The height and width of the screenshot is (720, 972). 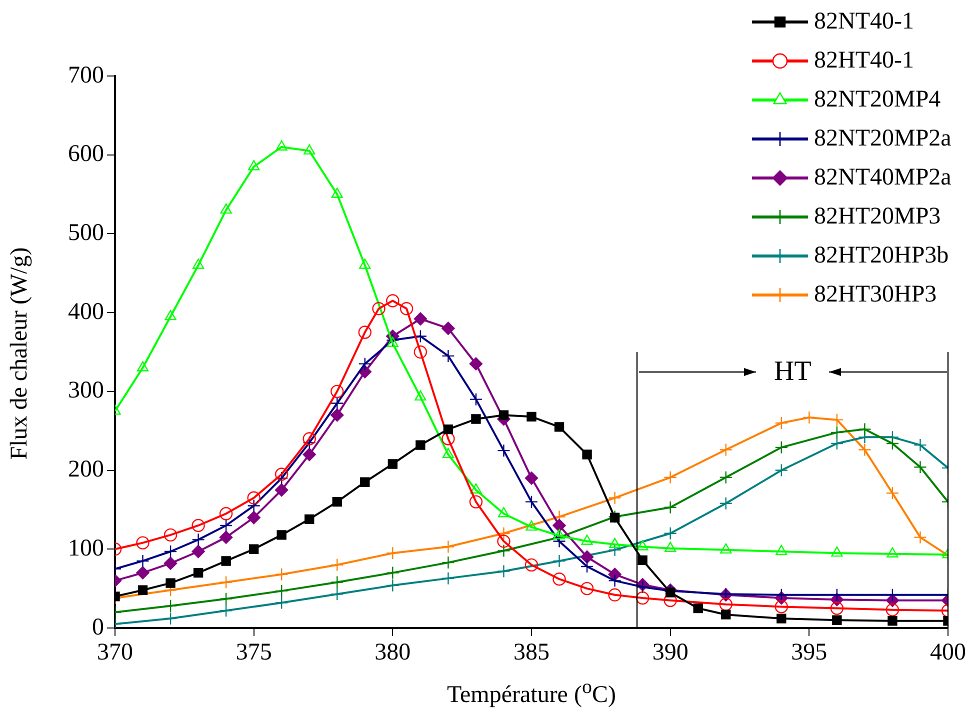 I want to click on legend-label: 82HT20HP3b, so click(x=881, y=255).